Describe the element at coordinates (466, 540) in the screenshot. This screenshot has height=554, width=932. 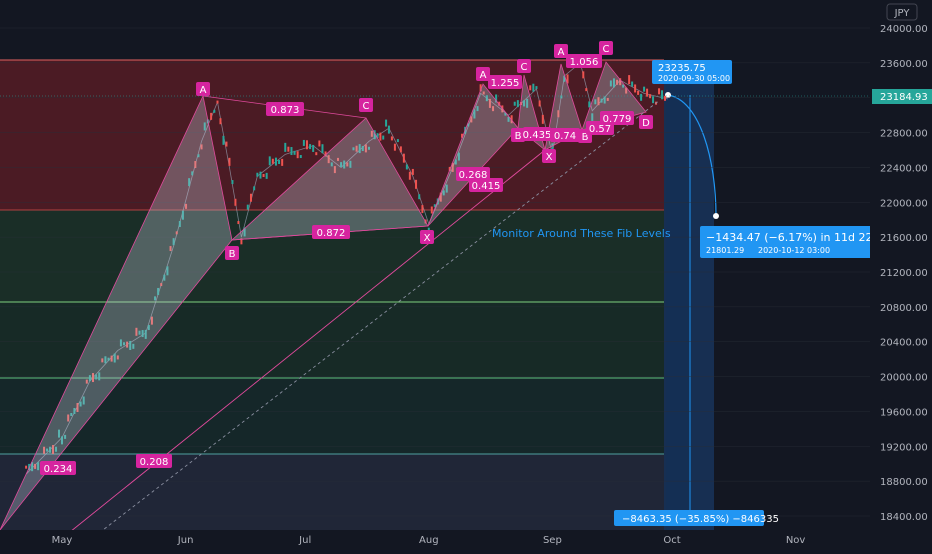
I see `time-axis: May Jun Jul Aug Sep Oct Nov` at that location.